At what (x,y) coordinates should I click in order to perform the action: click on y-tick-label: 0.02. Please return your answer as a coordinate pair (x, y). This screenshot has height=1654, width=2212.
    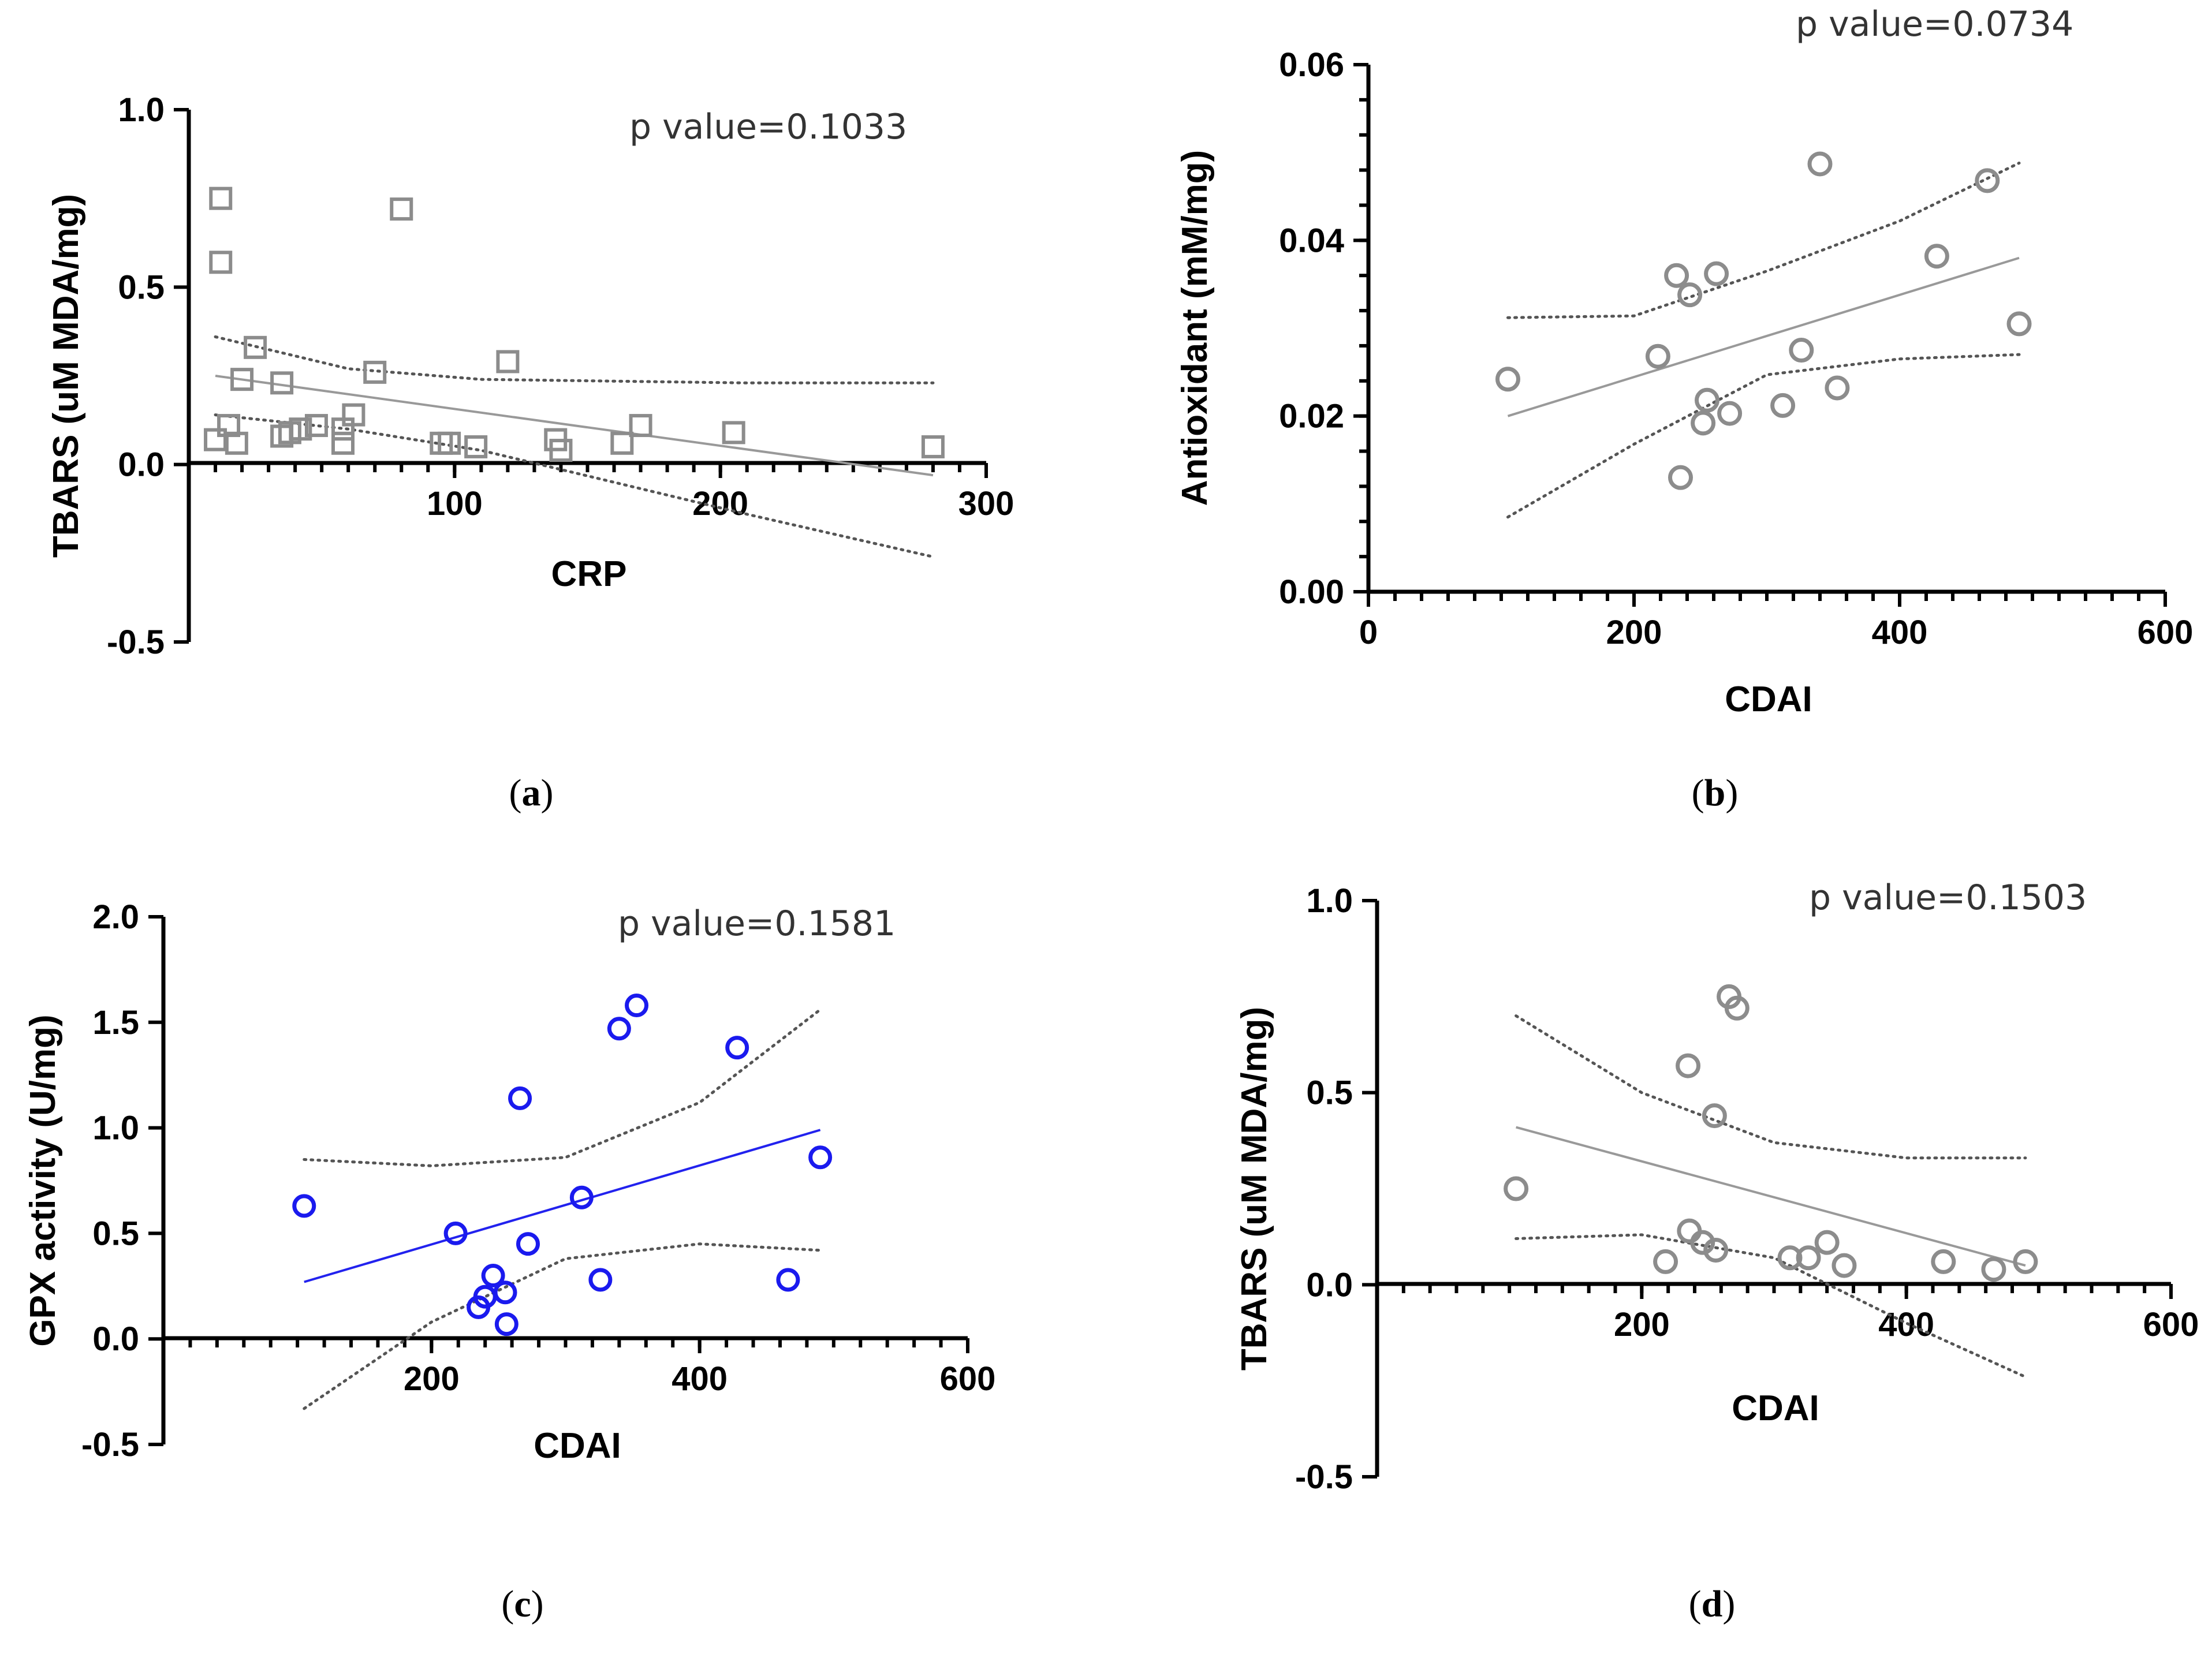
    Looking at the image, I should click on (1311, 416).